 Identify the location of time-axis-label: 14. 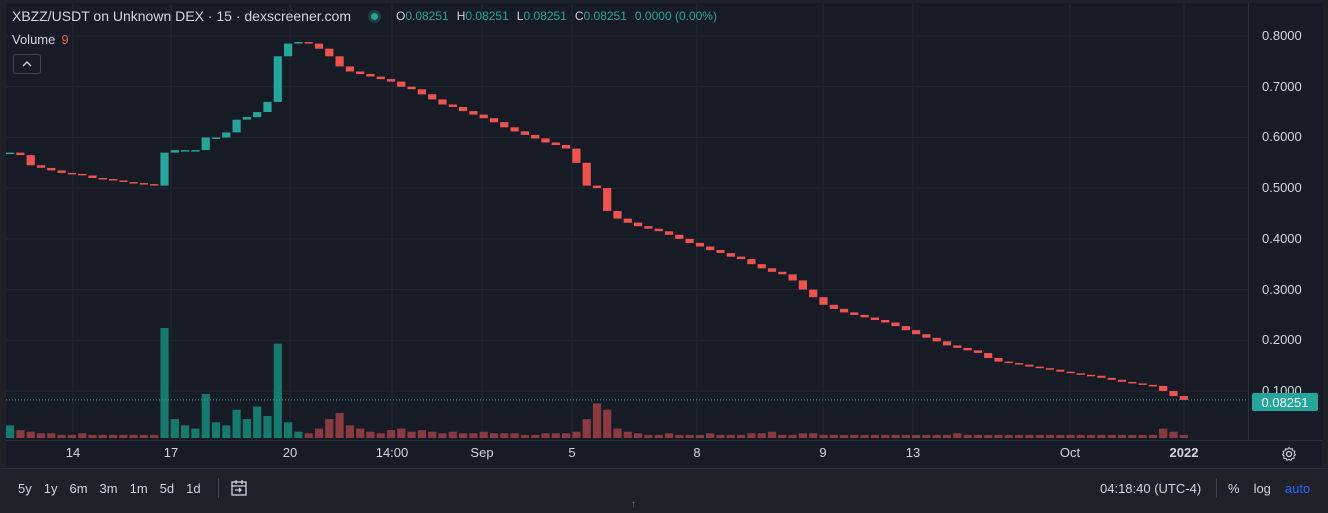
(73, 452).